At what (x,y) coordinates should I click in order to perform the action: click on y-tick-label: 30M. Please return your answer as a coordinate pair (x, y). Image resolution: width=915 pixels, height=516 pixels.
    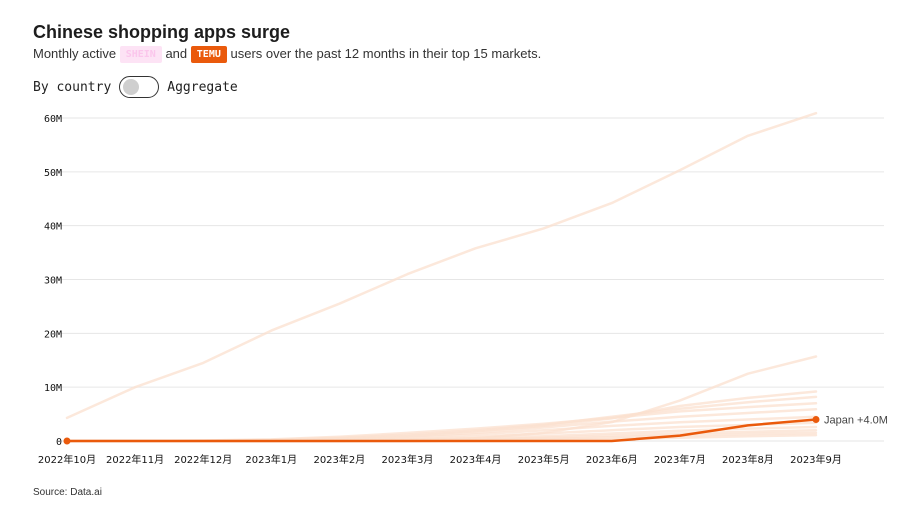
    Looking at the image, I should click on (53, 281).